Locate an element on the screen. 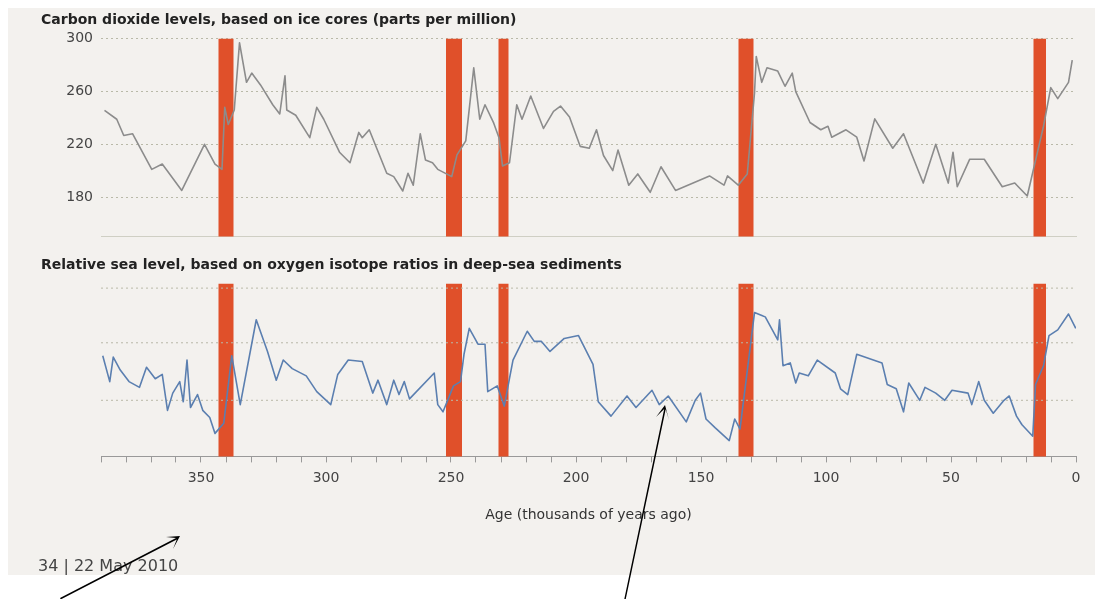 Image resolution: width=1103 pixels, height=599 pixels. x-tick-label: 150 is located at coordinates (701, 477).